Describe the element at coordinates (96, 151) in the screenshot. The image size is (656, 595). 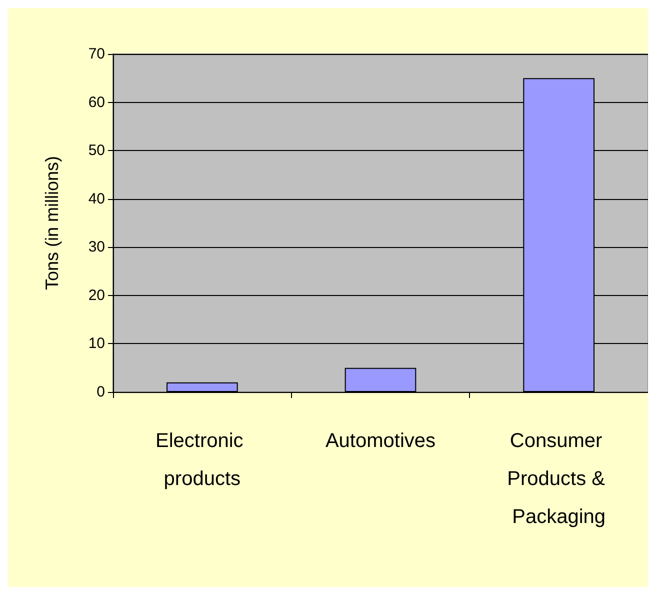
I see `y-tick-label: 50` at that location.